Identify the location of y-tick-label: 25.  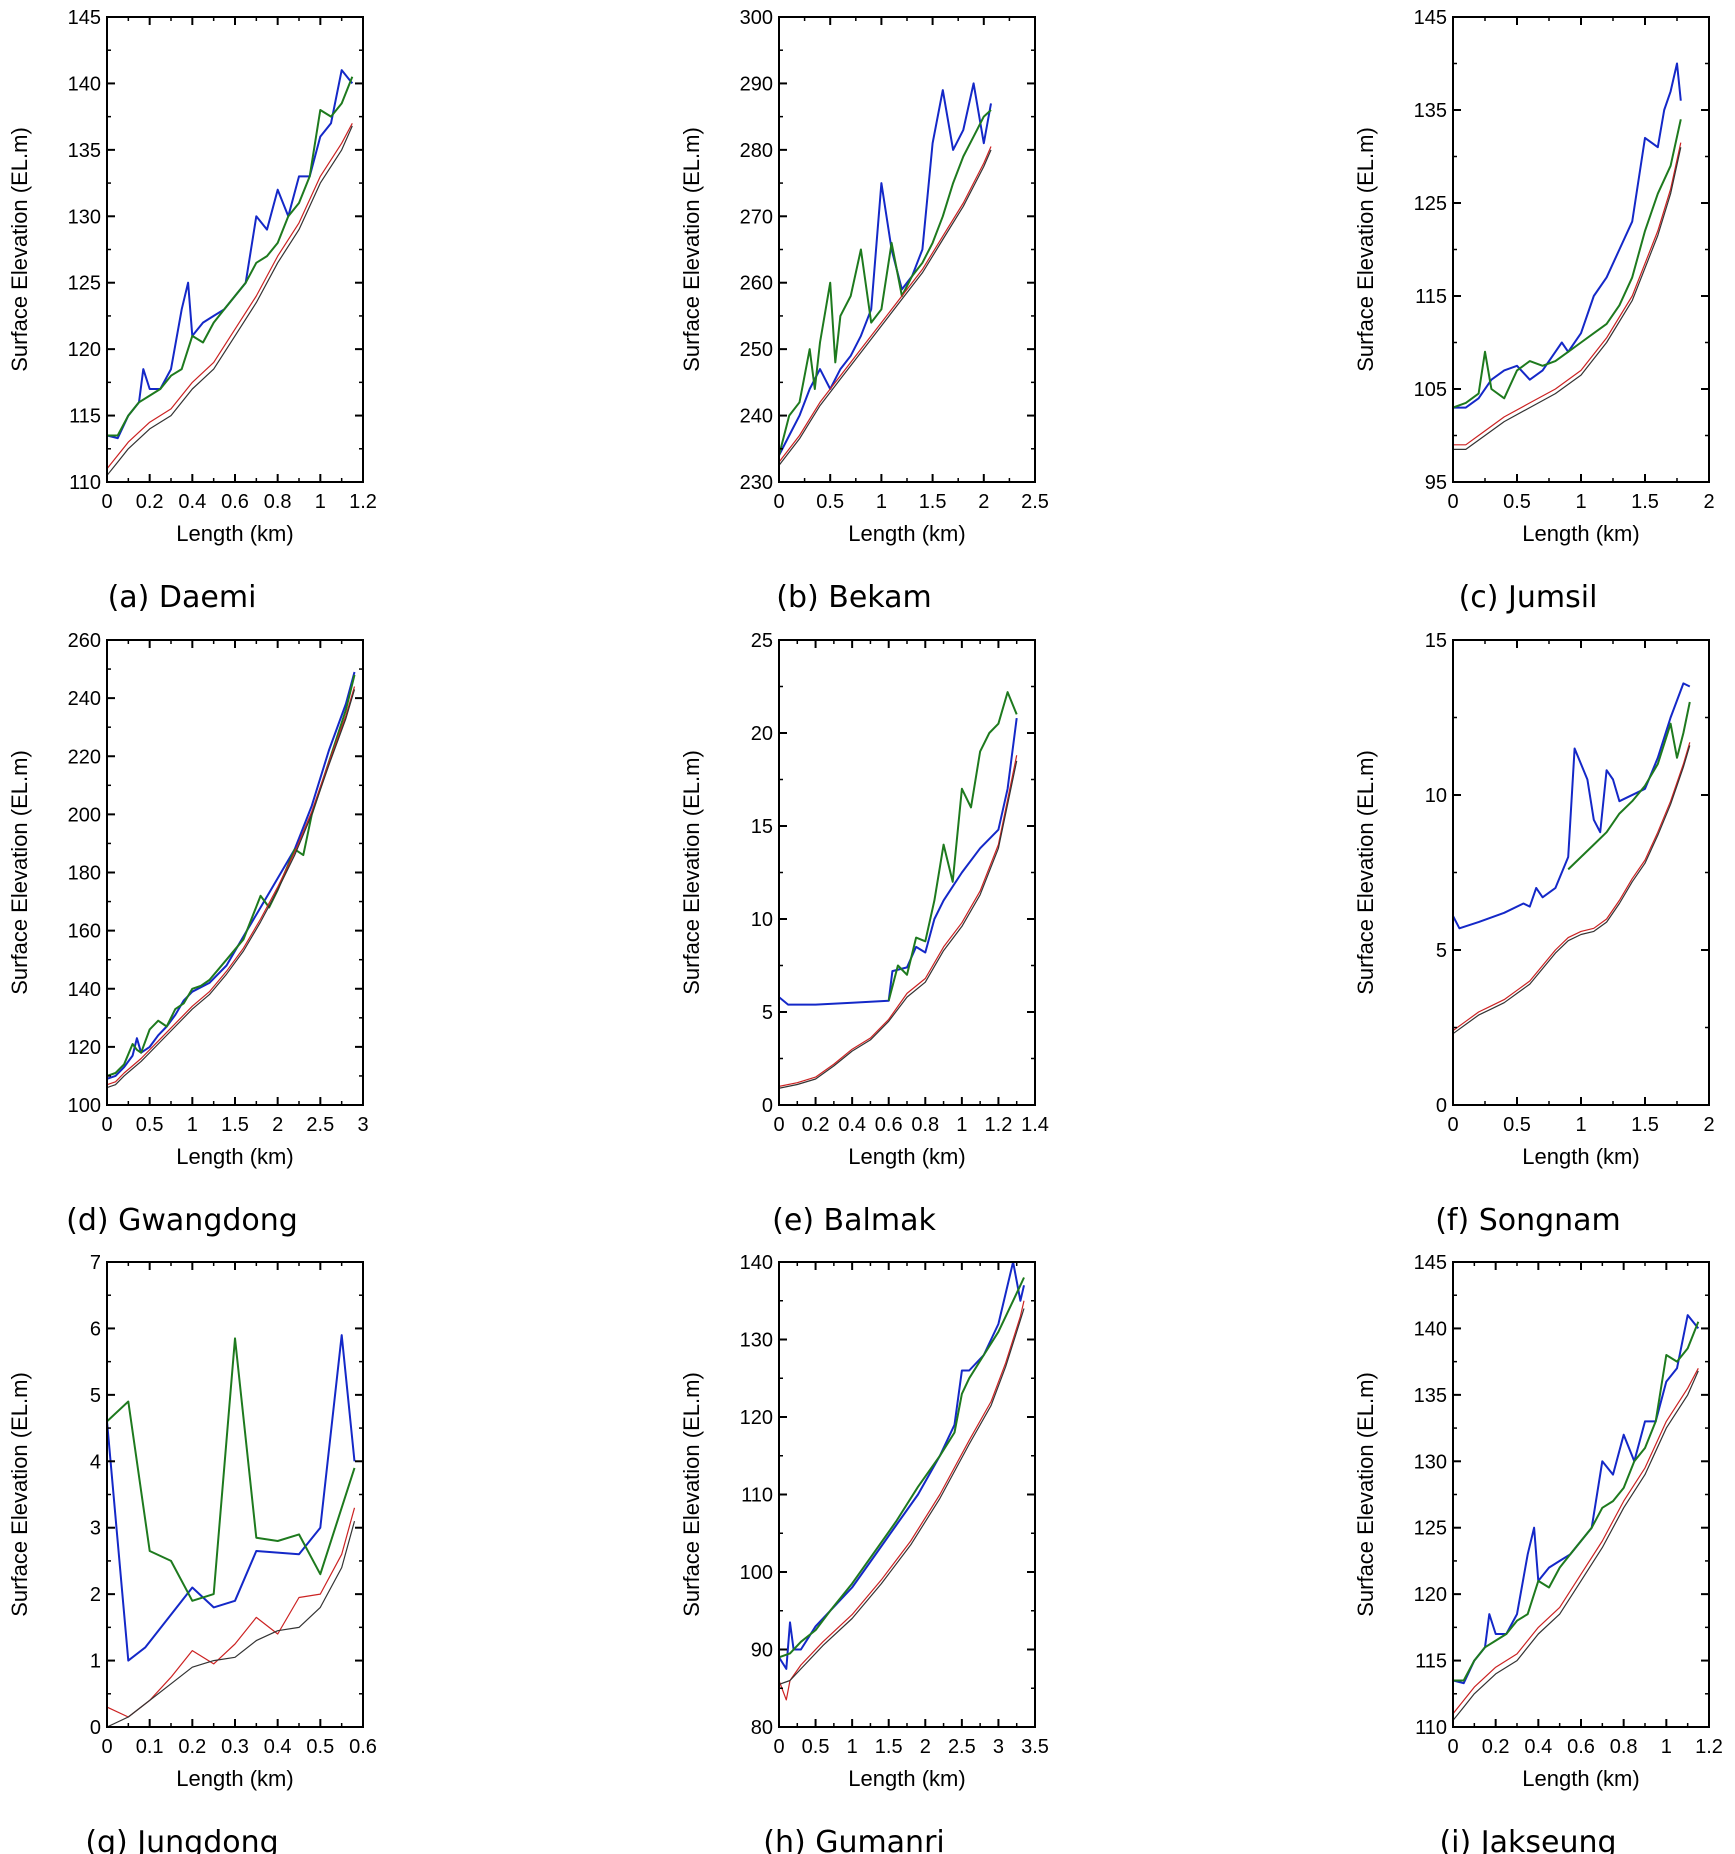
(762, 641).